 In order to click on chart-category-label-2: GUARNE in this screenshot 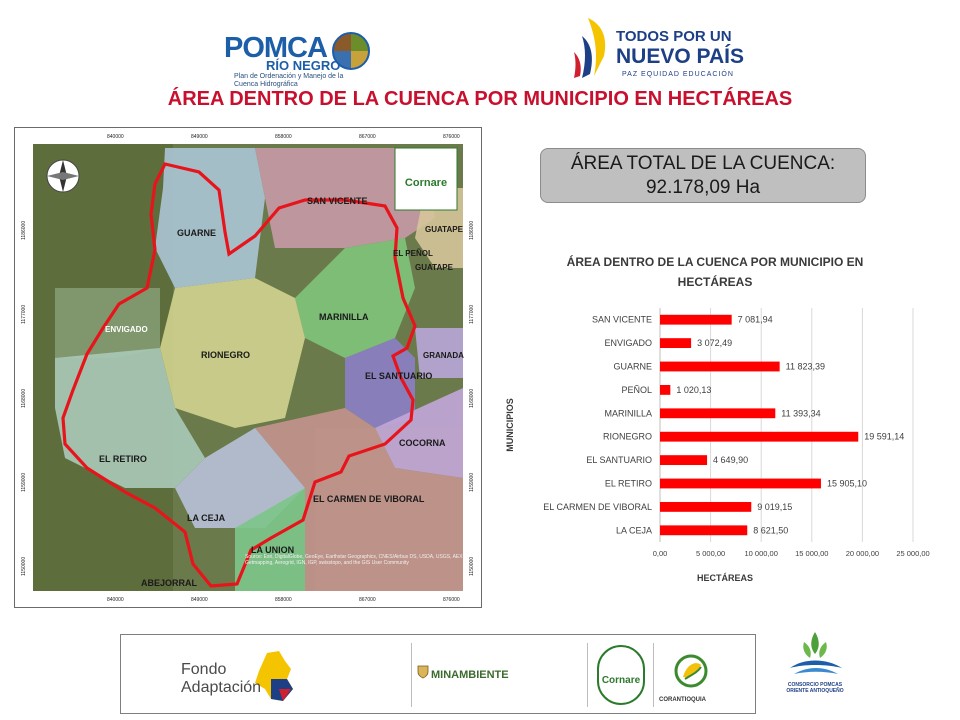, I will do `click(632, 367)`.